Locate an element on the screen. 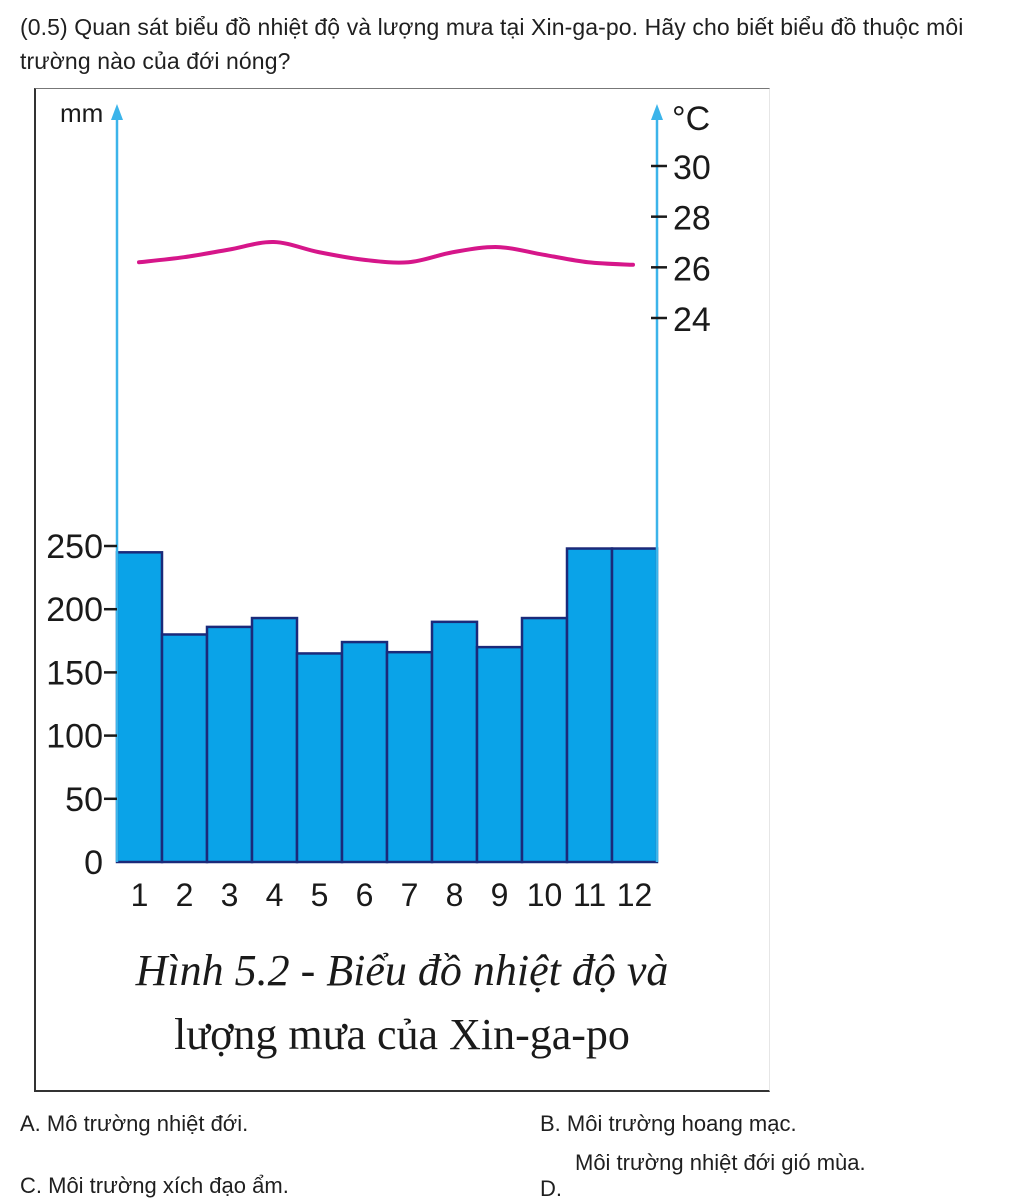 Image resolution: width=1024 pixels, height=1203 pixels. right-tick-label-28: 28 is located at coordinates (692, 219).